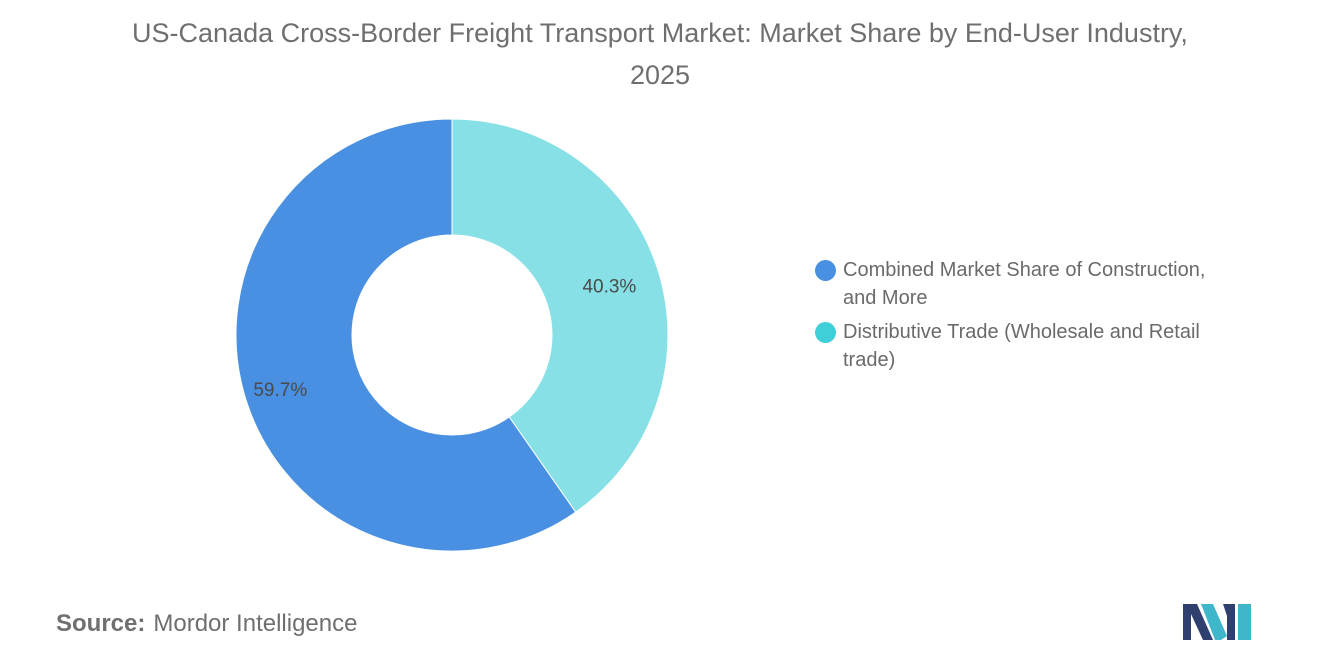  What do you see at coordinates (280, 390) in the screenshot?
I see `slice-value-label-0: 59.7%` at bounding box center [280, 390].